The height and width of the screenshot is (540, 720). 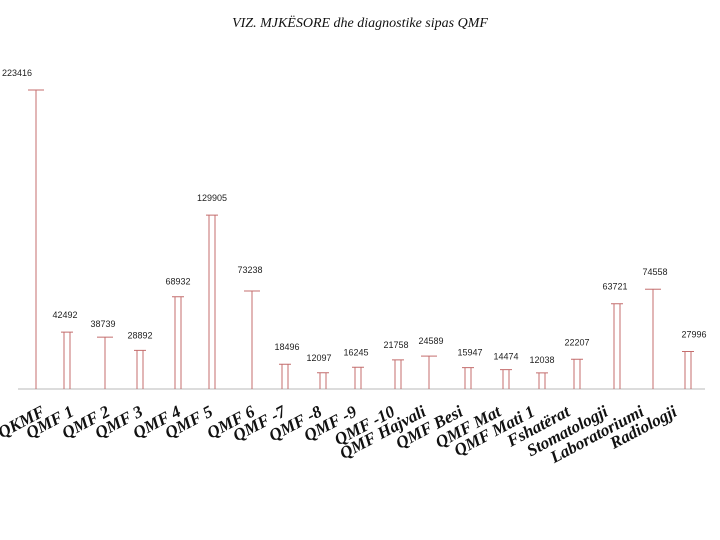 What do you see at coordinates (360, 22) in the screenshot?
I see `chart-title: VIZ. MJKËSORE dhe diagnostike sipas QMF` at bounding box center [360, 22].